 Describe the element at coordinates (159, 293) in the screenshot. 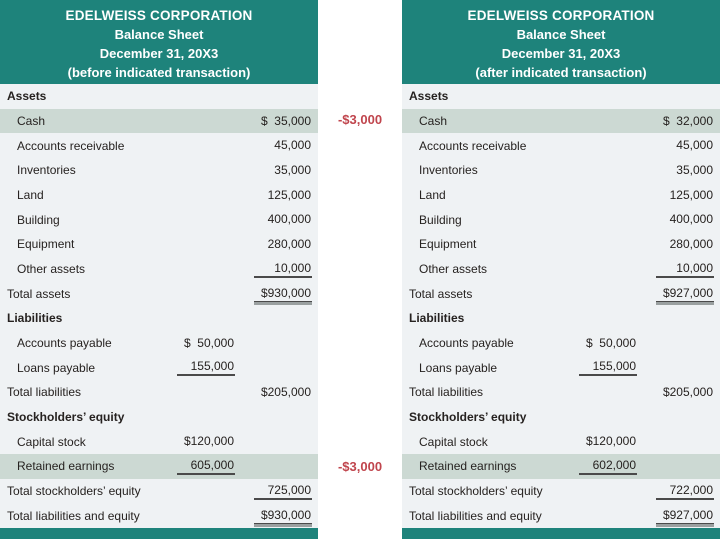

I see `row-total-assets: Total assets $930,000` at that location.